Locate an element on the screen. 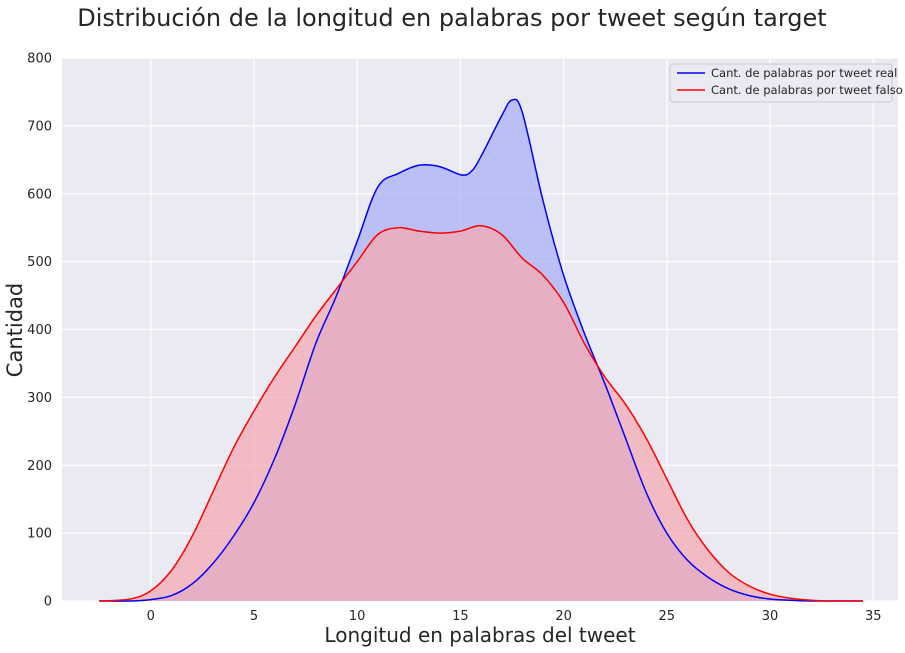 This screenshot has width=905, height=653. y-axis-label: Cantidad is located at coordinates (15, 330).